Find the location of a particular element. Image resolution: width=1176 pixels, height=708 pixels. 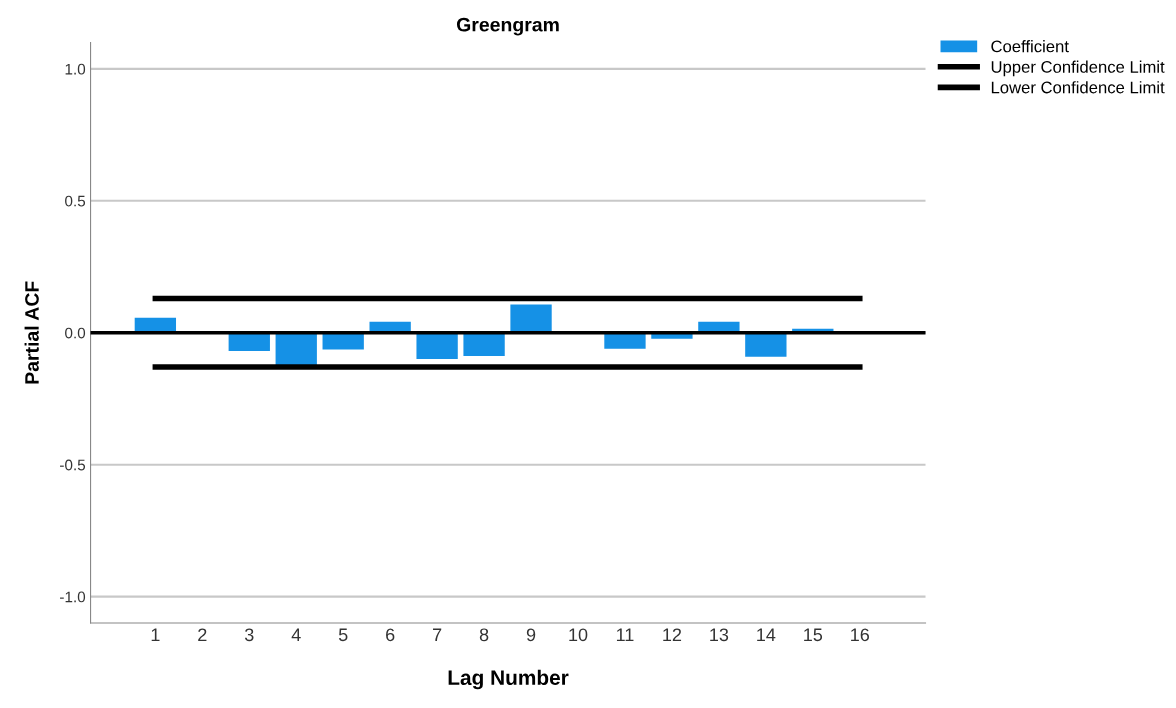

chart-title: Greengram is located at coordinates (507, 26).